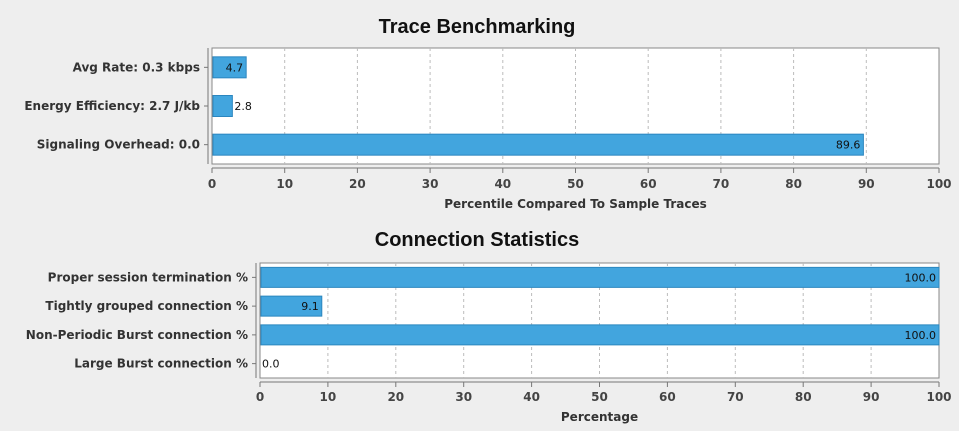 Image resolution: width=959 pixels, height=431 pixels. I want to click on chart-title: Trace Benchmarking, so click(477, 27).